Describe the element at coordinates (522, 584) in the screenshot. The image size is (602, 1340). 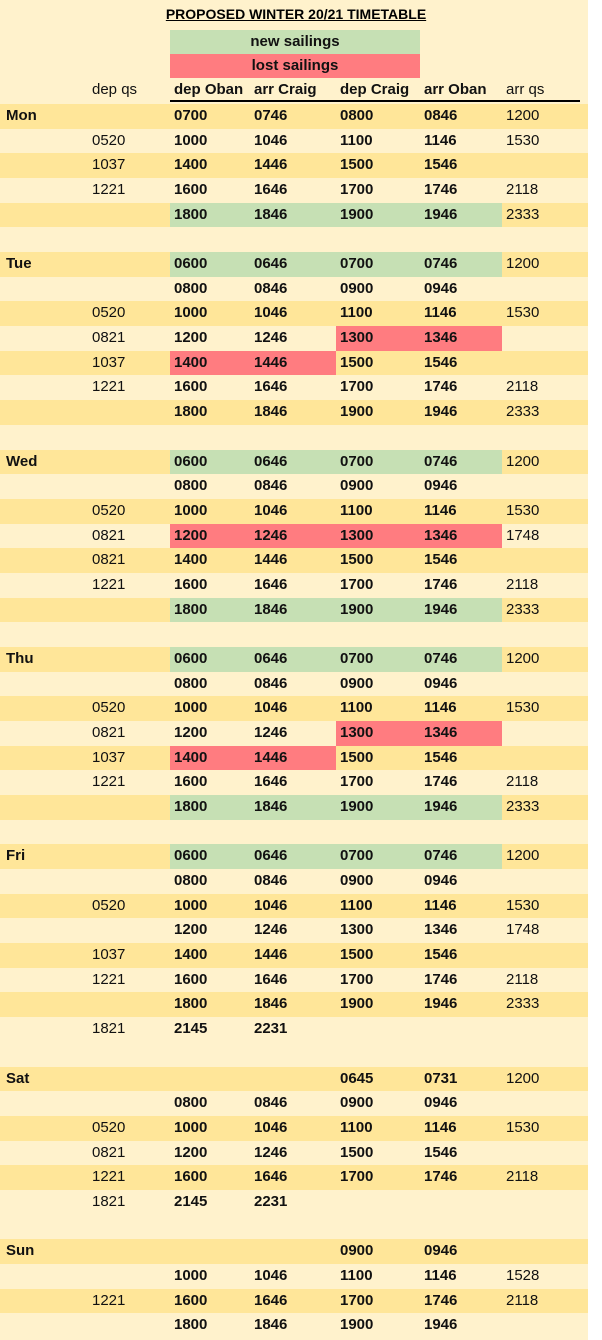
I see `time-cell: 2118` at that location.